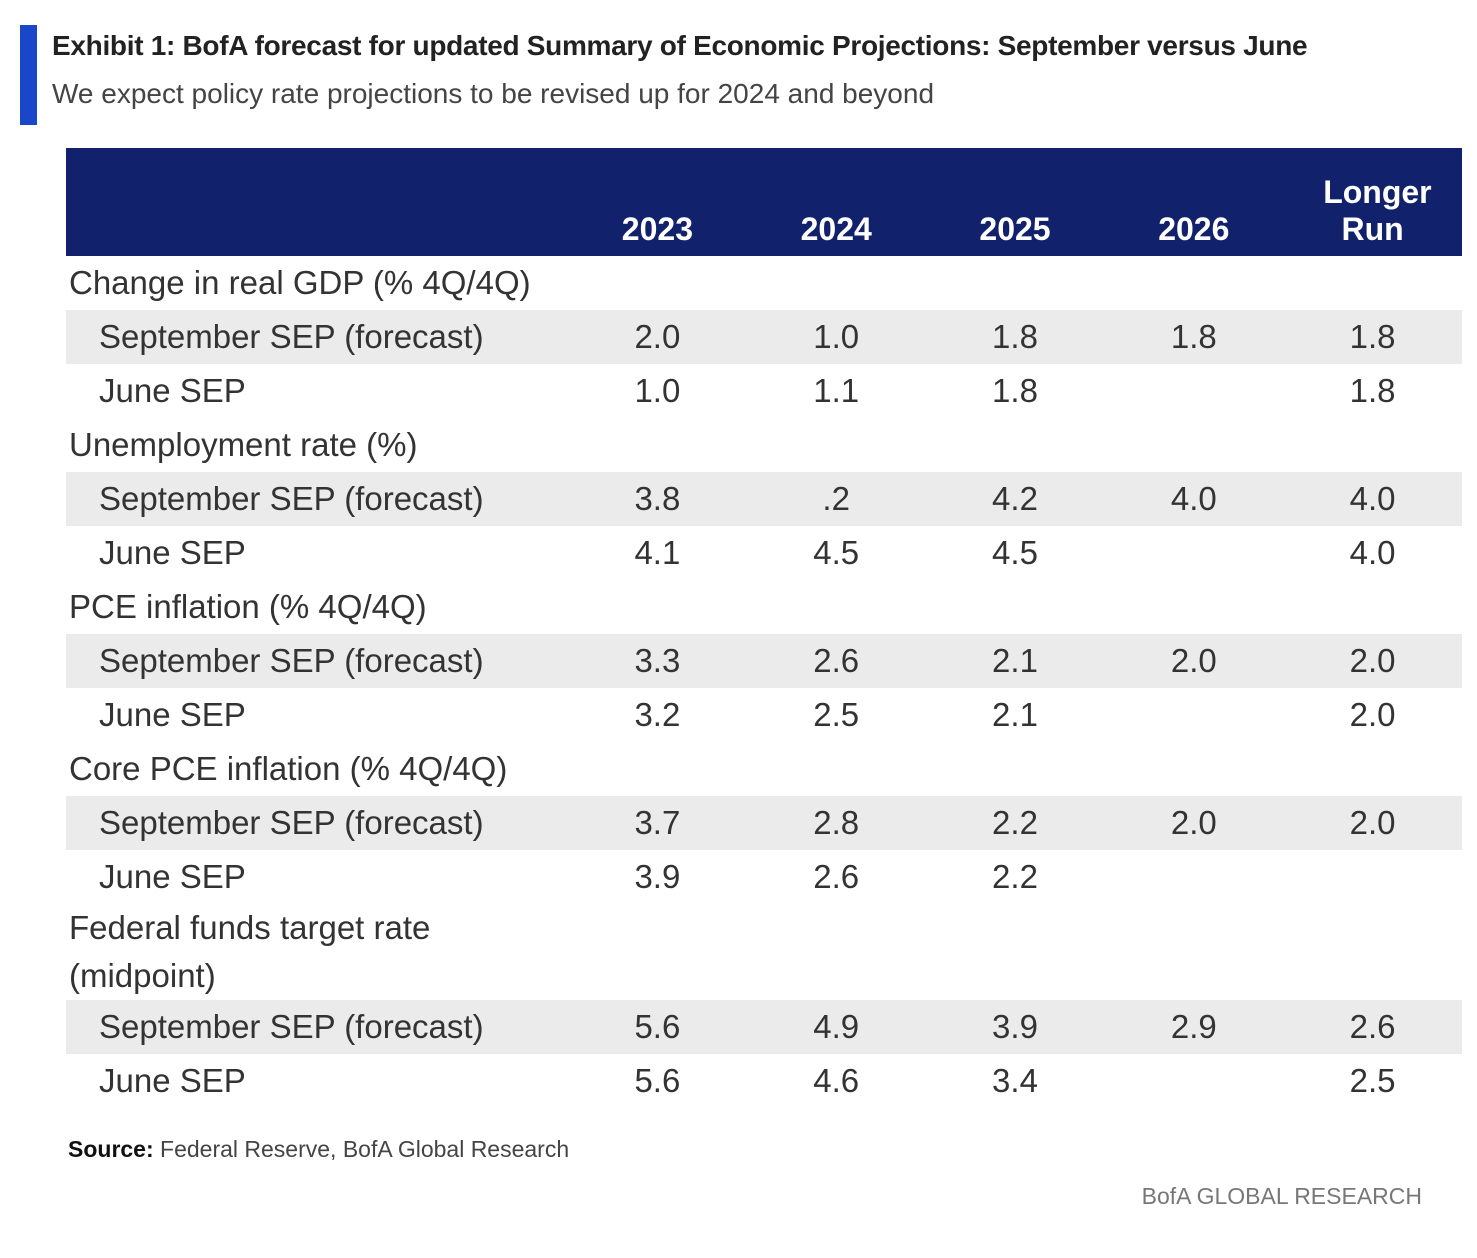  I want to click on section-row: Unemployment rate (%), so click(764, 445).